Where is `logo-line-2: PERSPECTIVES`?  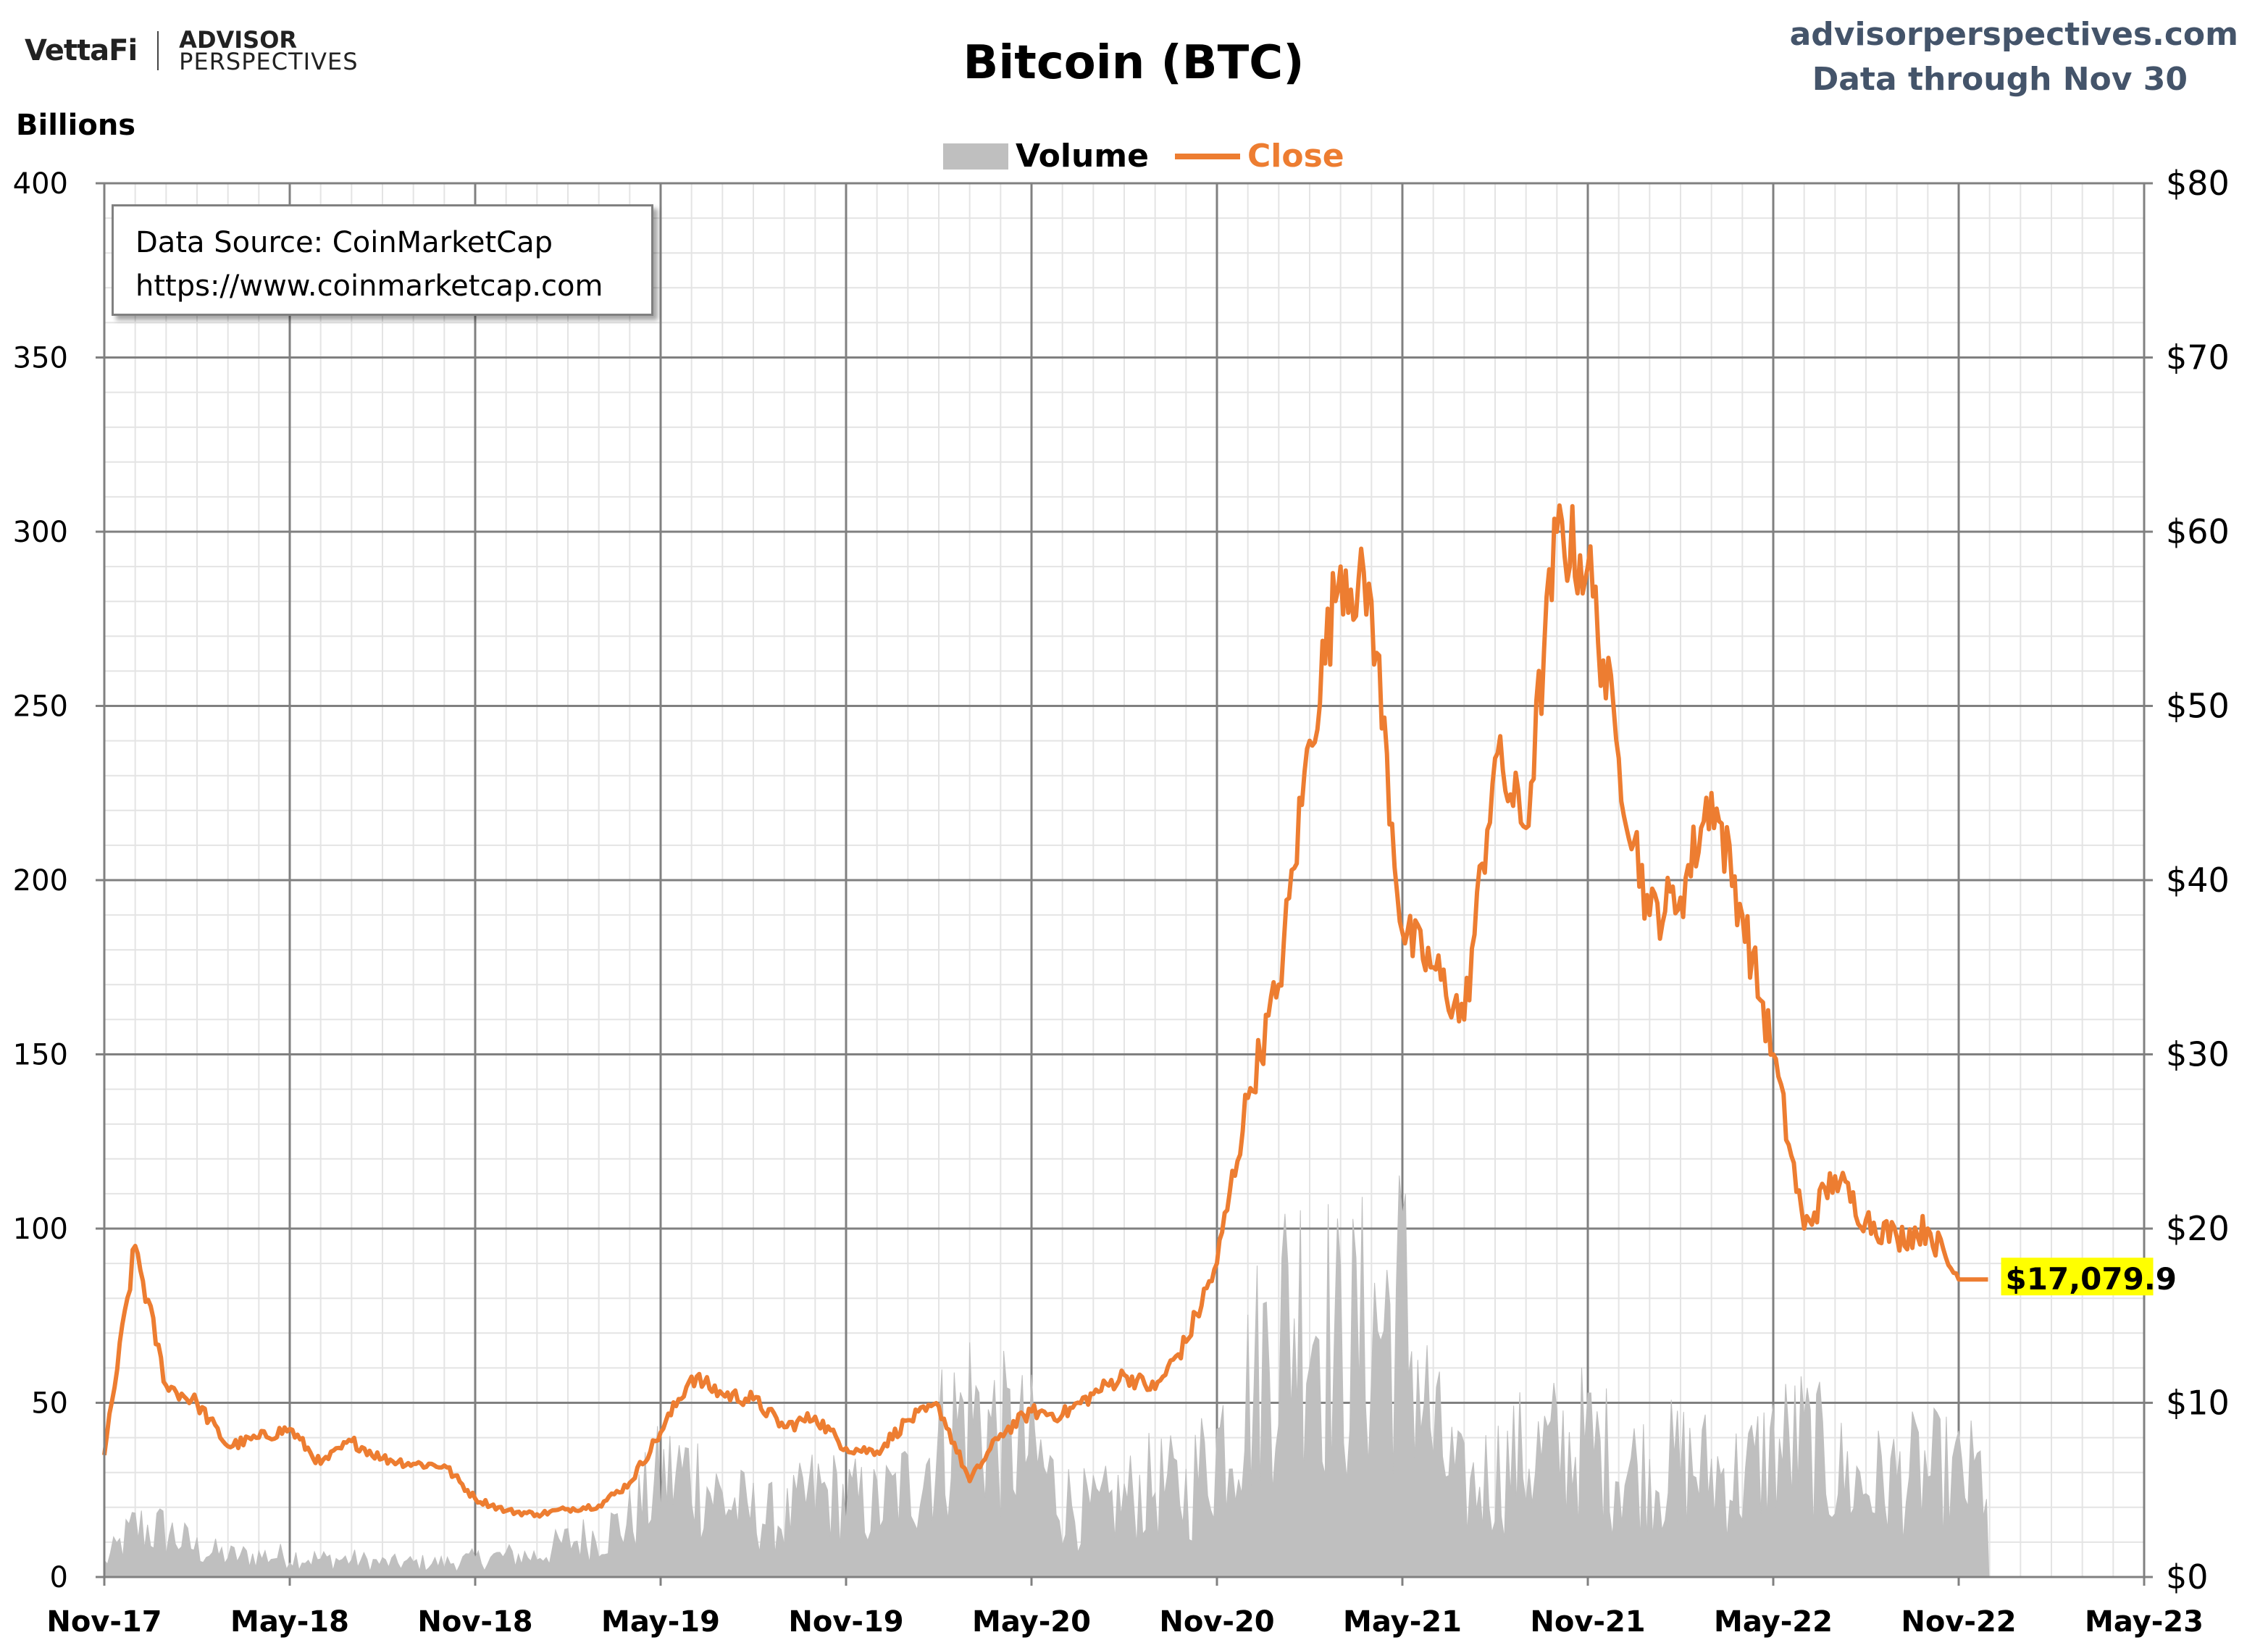
logo-line-2: PERSPECTIVES is located at coordinates (269, 61).